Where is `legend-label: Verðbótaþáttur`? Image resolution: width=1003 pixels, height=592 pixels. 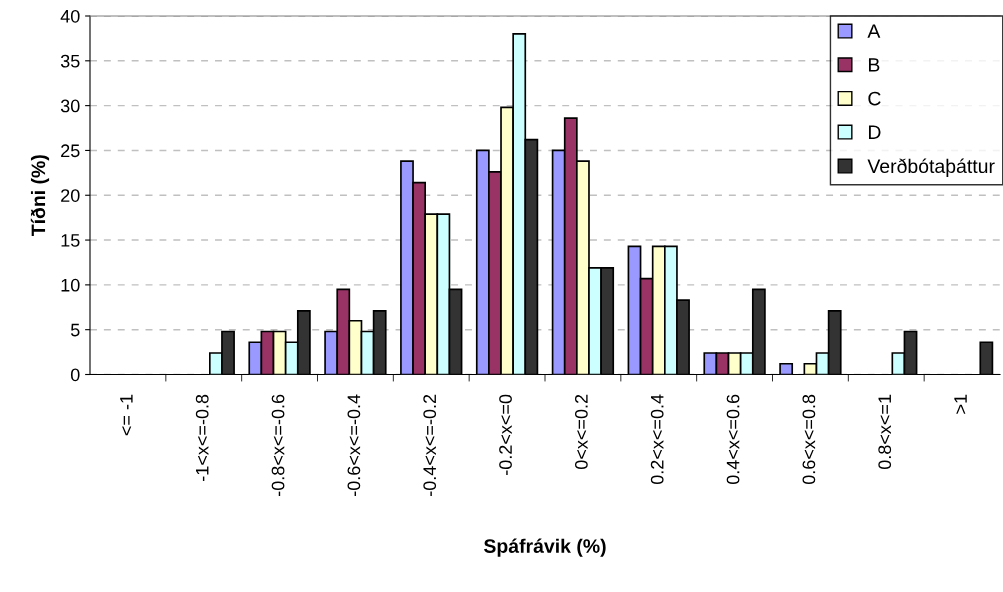
legend-label: Verðbótaþáttur is located at coordinates (931, 167).